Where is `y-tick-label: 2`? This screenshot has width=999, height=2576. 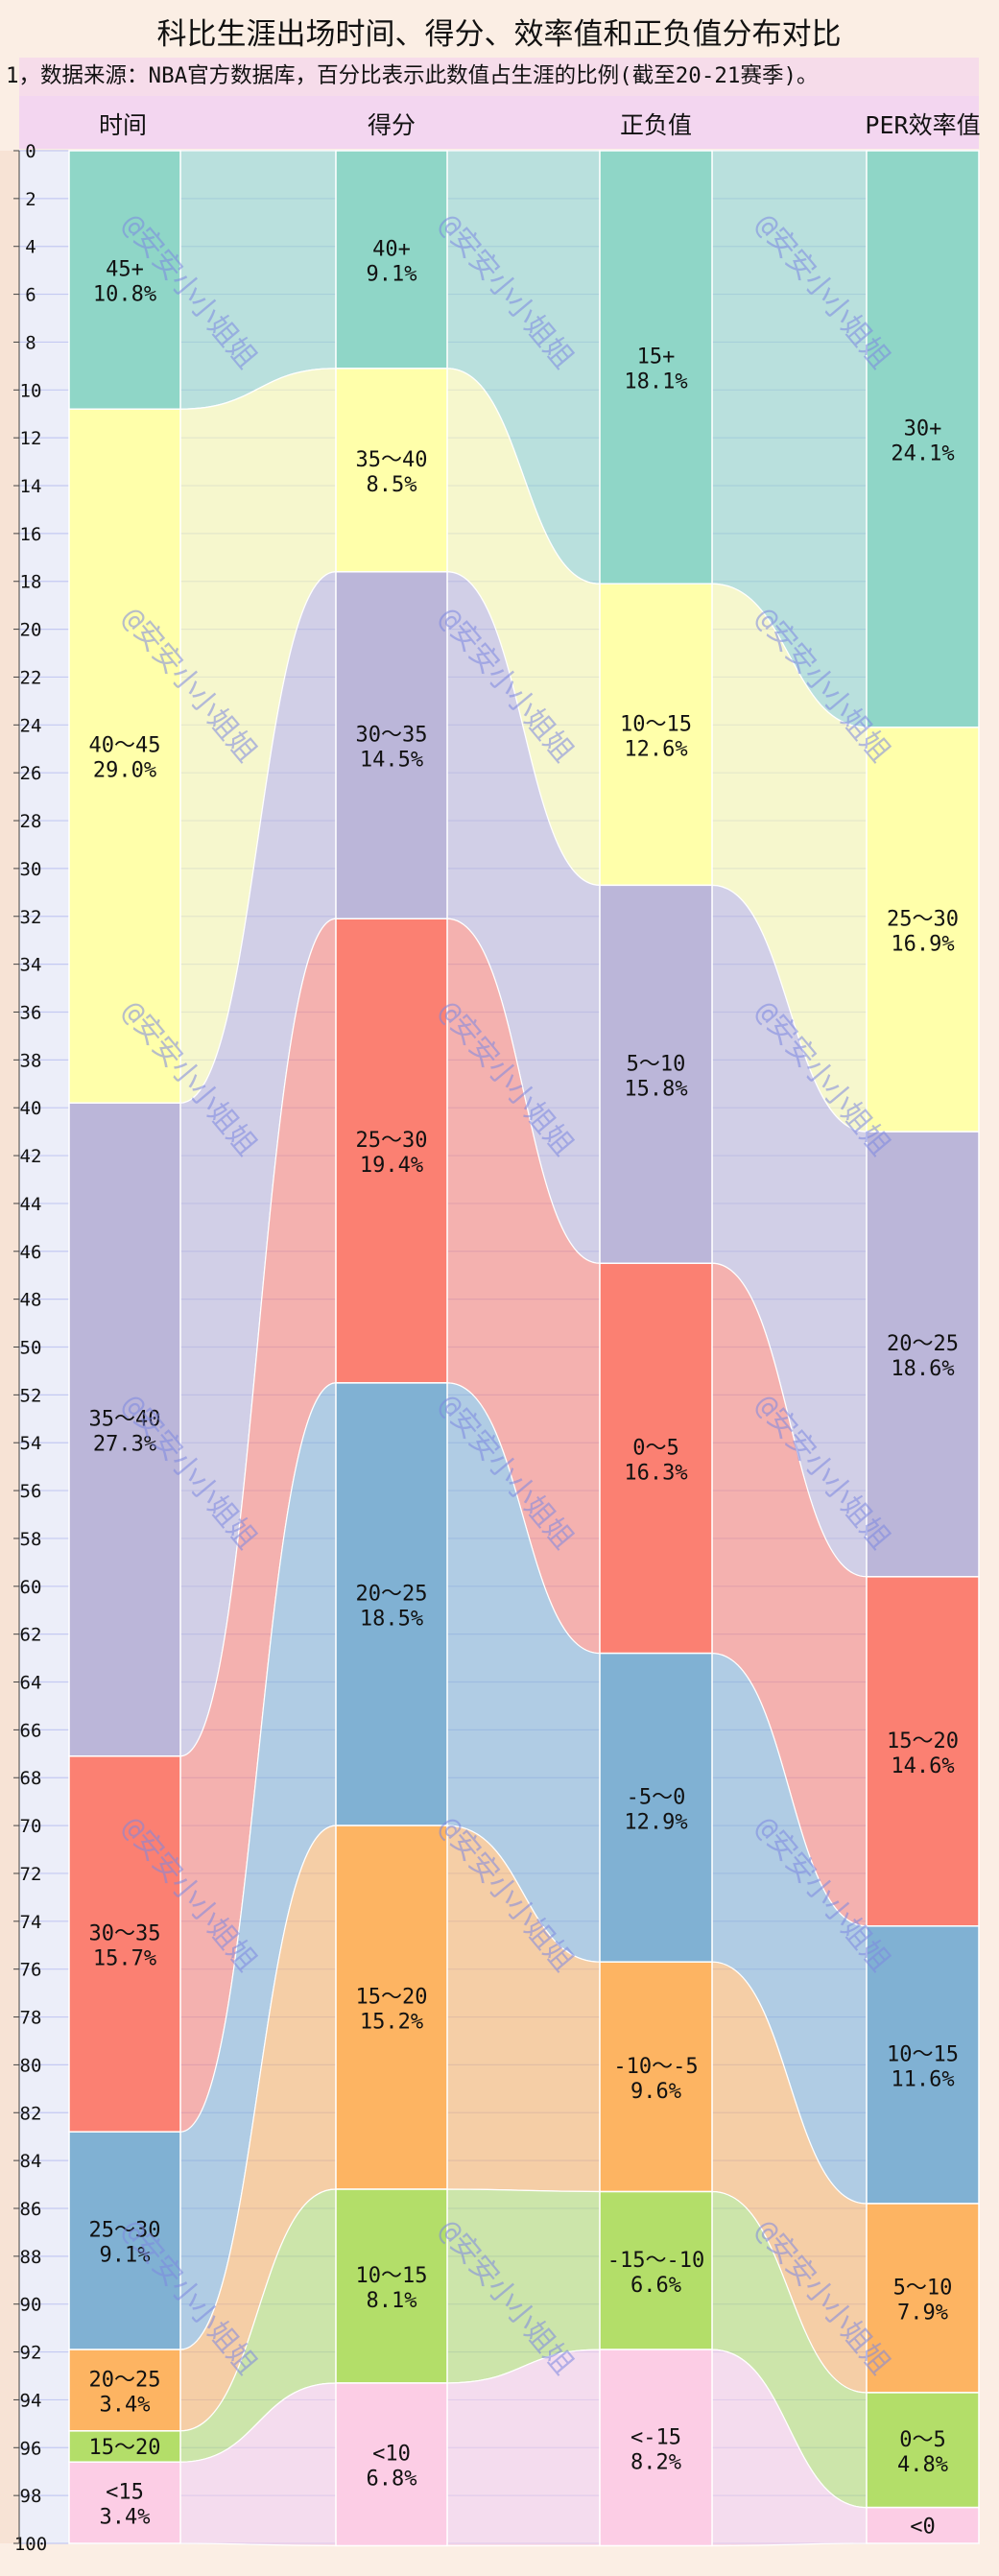
y-tick-label: 2 is located at coordinates (30, 199).